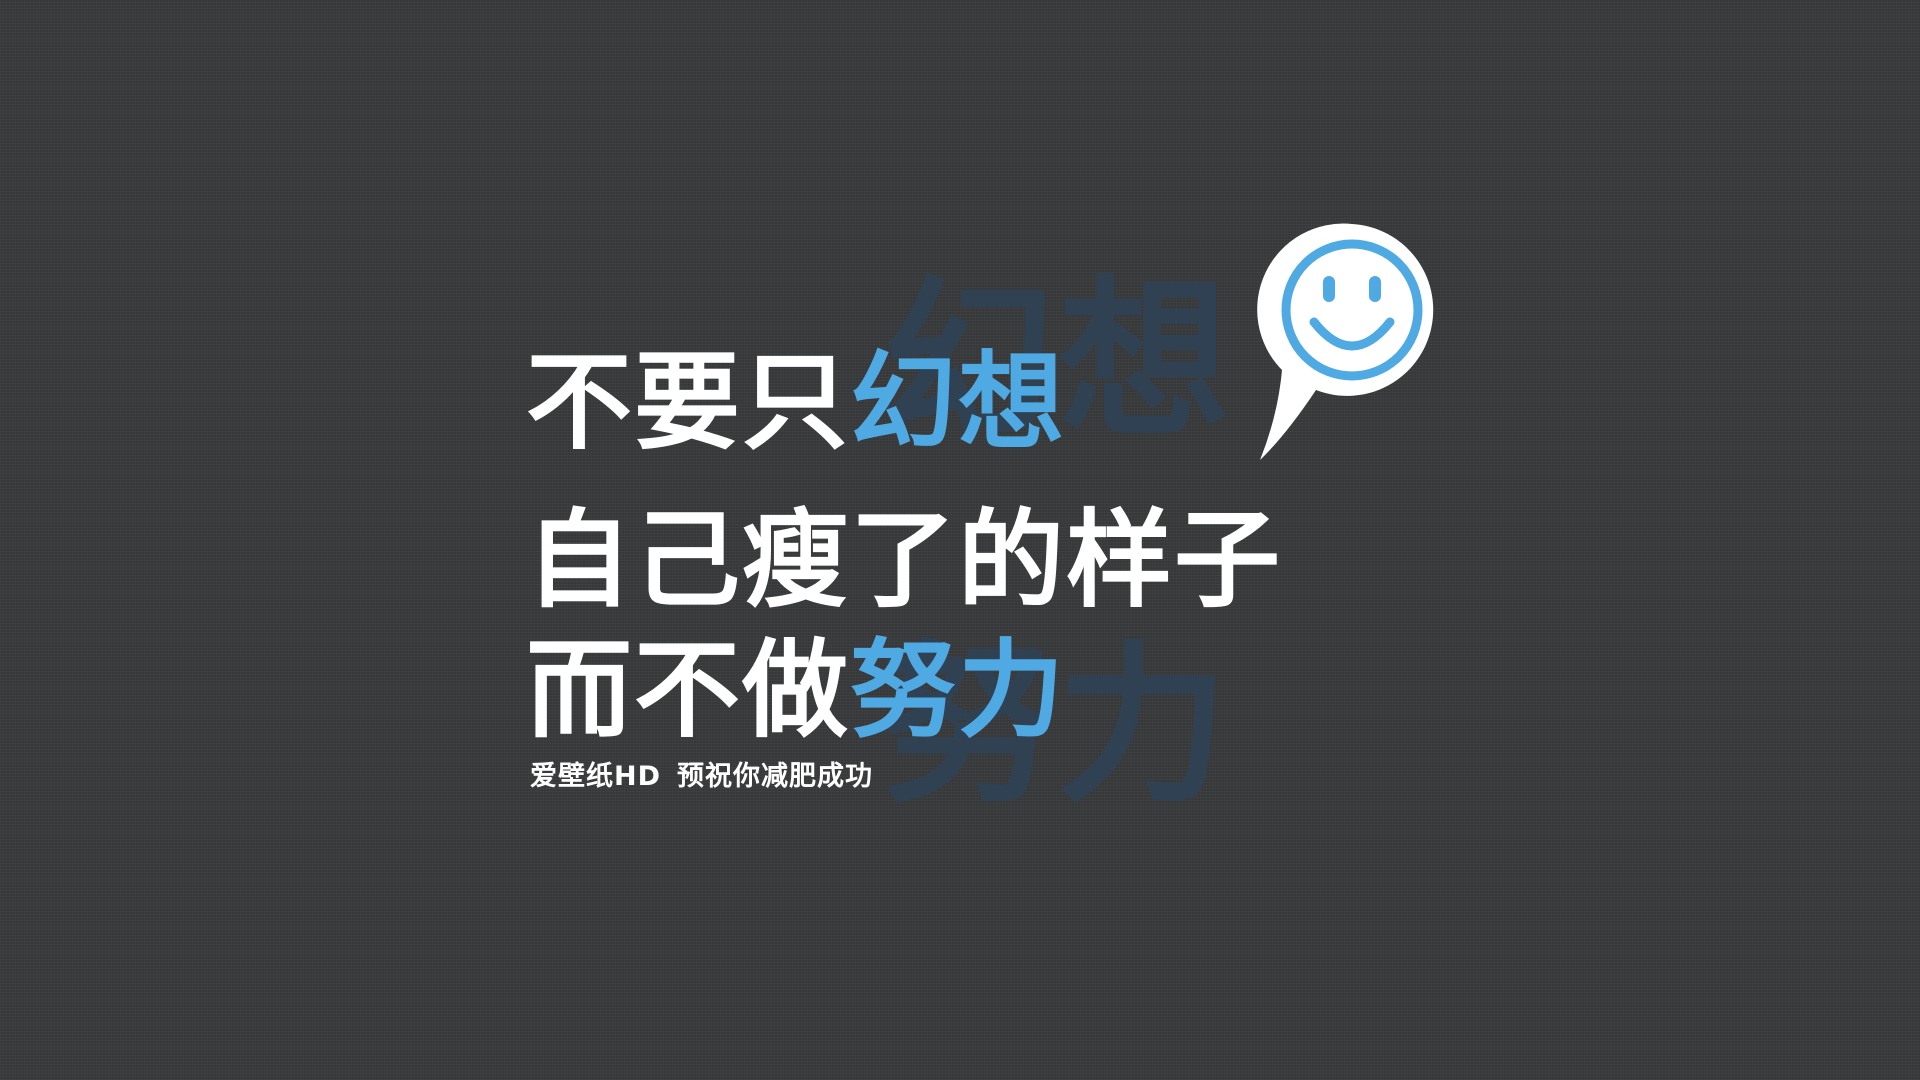 The height and width of the screenshot is (1080, 1920). What do you see at coordinates (1352, 310) in the screenshot?
I see `smiley-face-ring` at bounding box center [1352, 310].